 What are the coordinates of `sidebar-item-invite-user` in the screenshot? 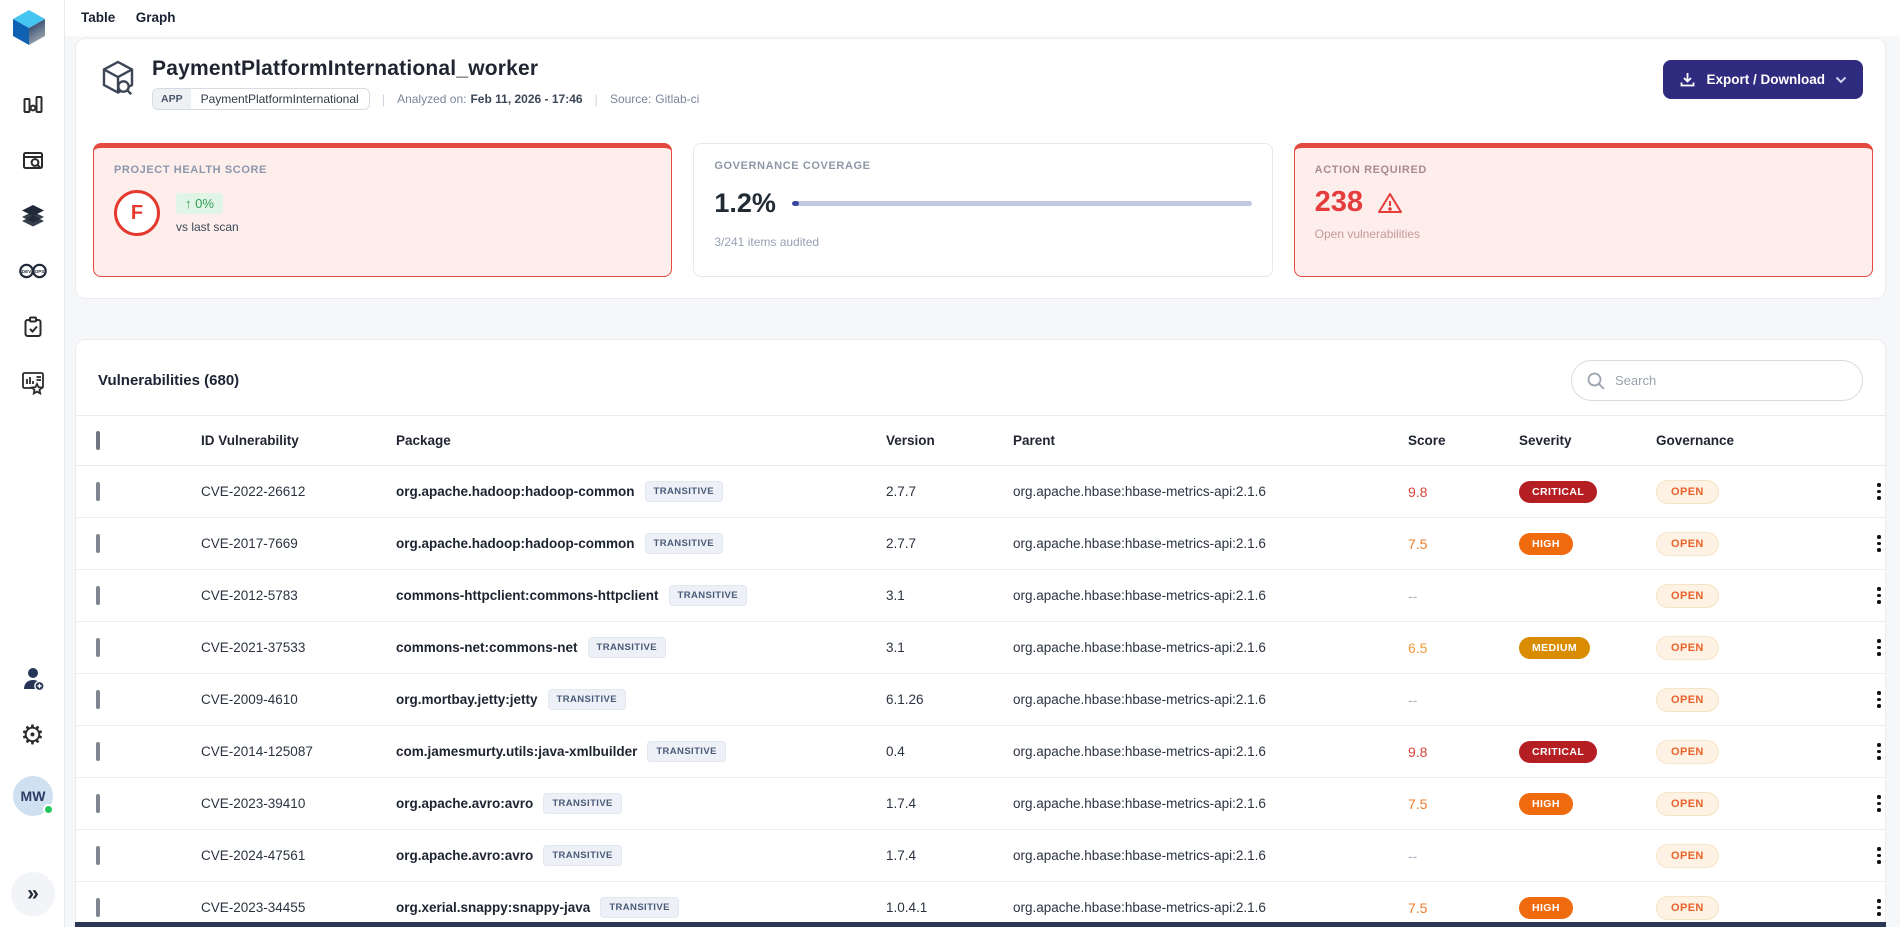 It's located at (32, 679).